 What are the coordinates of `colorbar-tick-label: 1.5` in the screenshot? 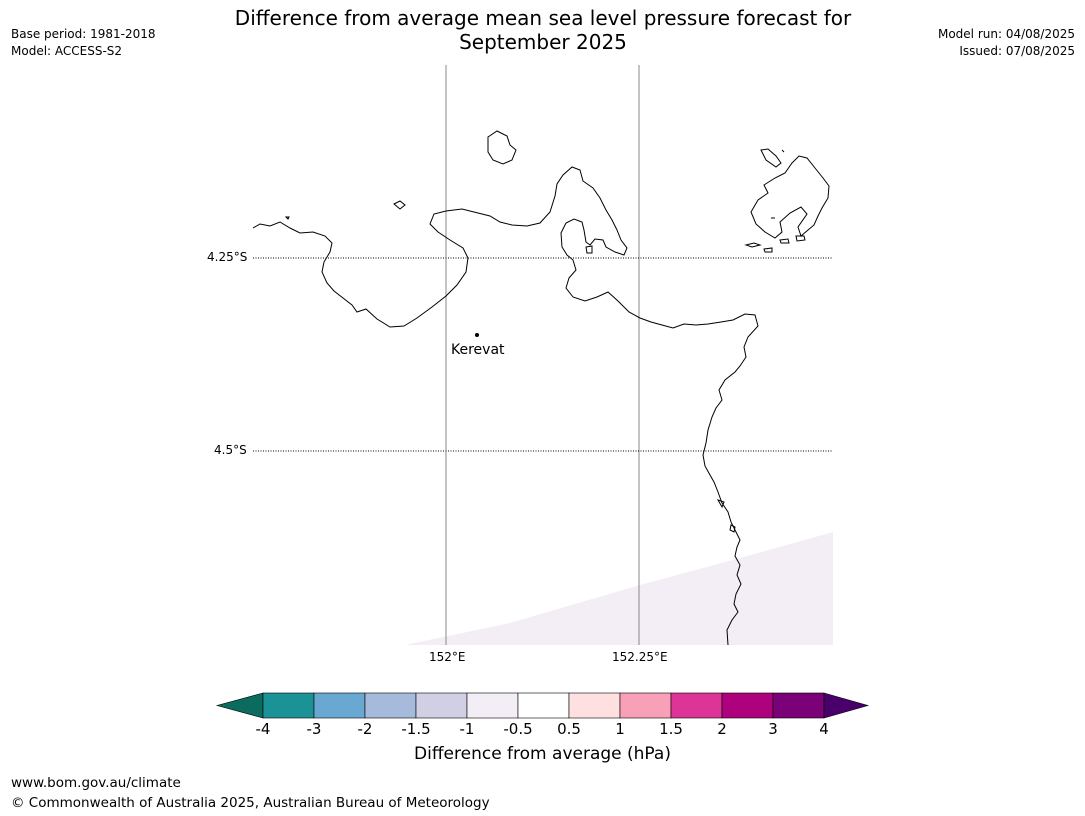 It's located at (671, 729).